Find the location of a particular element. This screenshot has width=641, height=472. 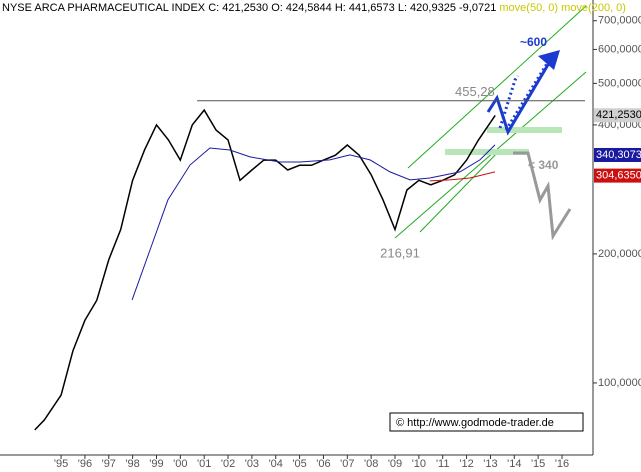

projection-arrow is located at coordinates (520, 96).